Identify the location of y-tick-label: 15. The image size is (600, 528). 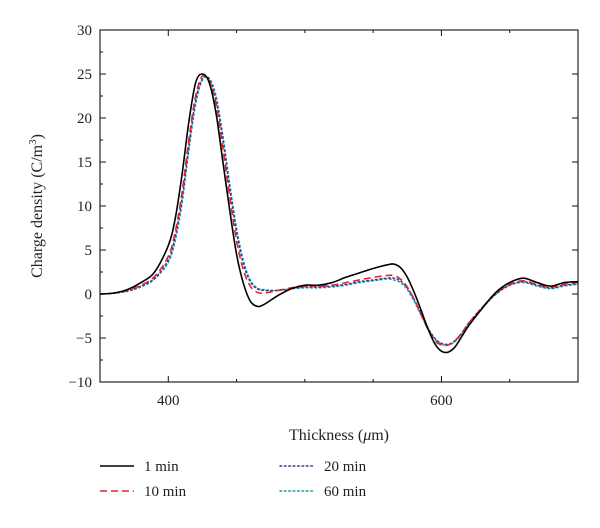
(84, 163).